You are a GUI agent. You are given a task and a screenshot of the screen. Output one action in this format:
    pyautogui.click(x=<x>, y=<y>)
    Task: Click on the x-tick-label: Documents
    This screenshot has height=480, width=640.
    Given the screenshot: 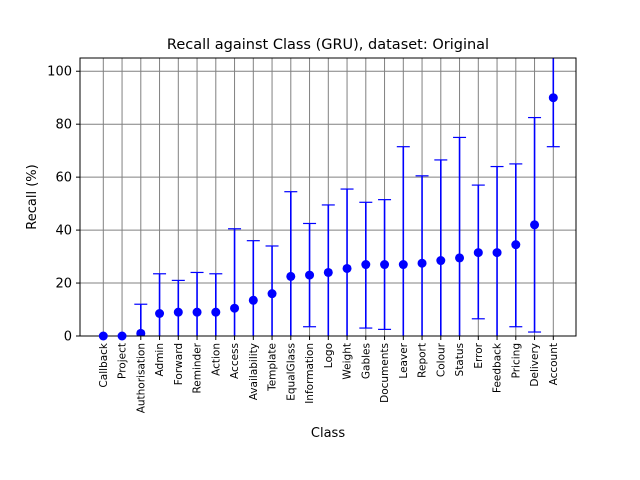 What is the action you would take?
    pyautogui.click(x=385, y=373)
    